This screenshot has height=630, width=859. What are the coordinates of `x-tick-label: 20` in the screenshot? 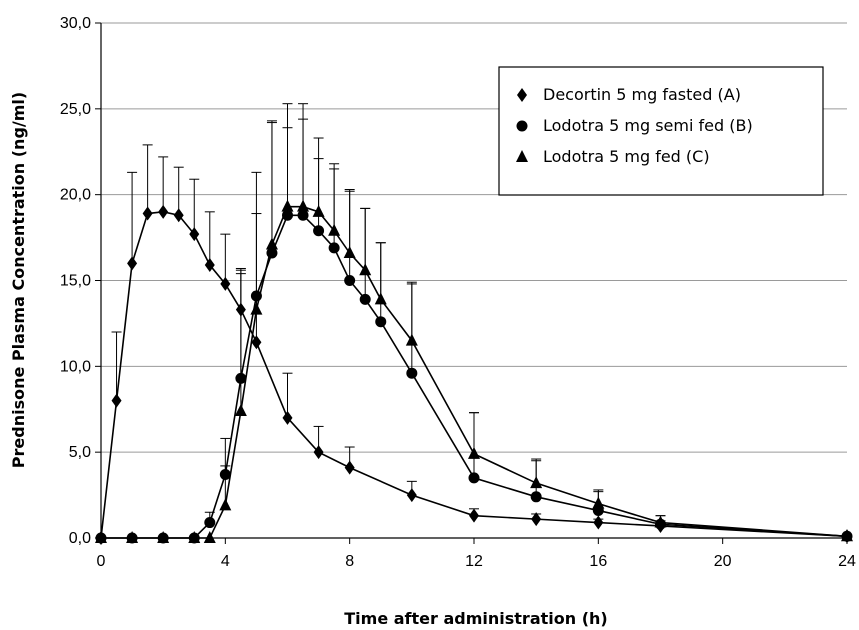 It's located at (723, 561).